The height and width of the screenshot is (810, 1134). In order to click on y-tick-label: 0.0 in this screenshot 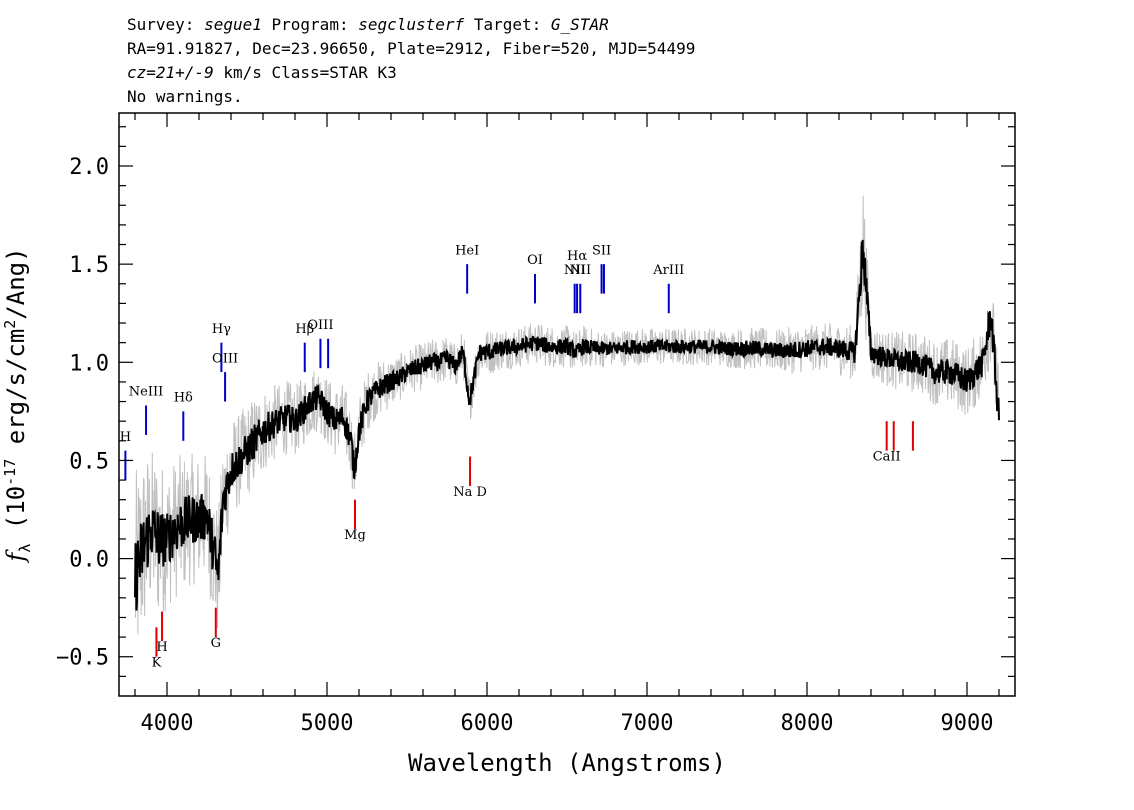, I will do `click(89, 560)`.